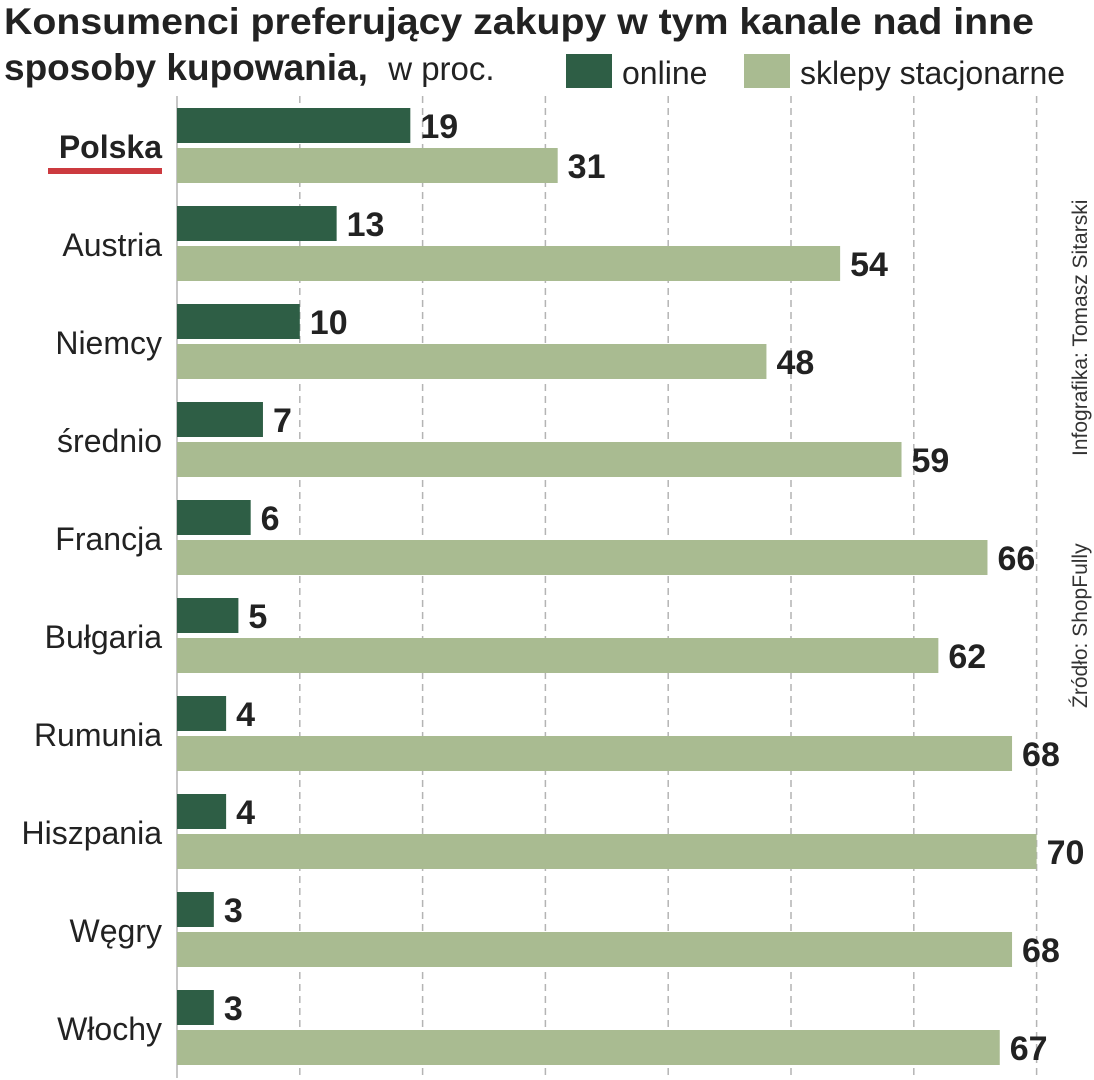 This screenshot has width=1094, height=1080. Describe the element at coordinates (1029, 1049) in the screenshot. I see `value-label-włochy-sklepy-stacjonarne: 67` at that location.